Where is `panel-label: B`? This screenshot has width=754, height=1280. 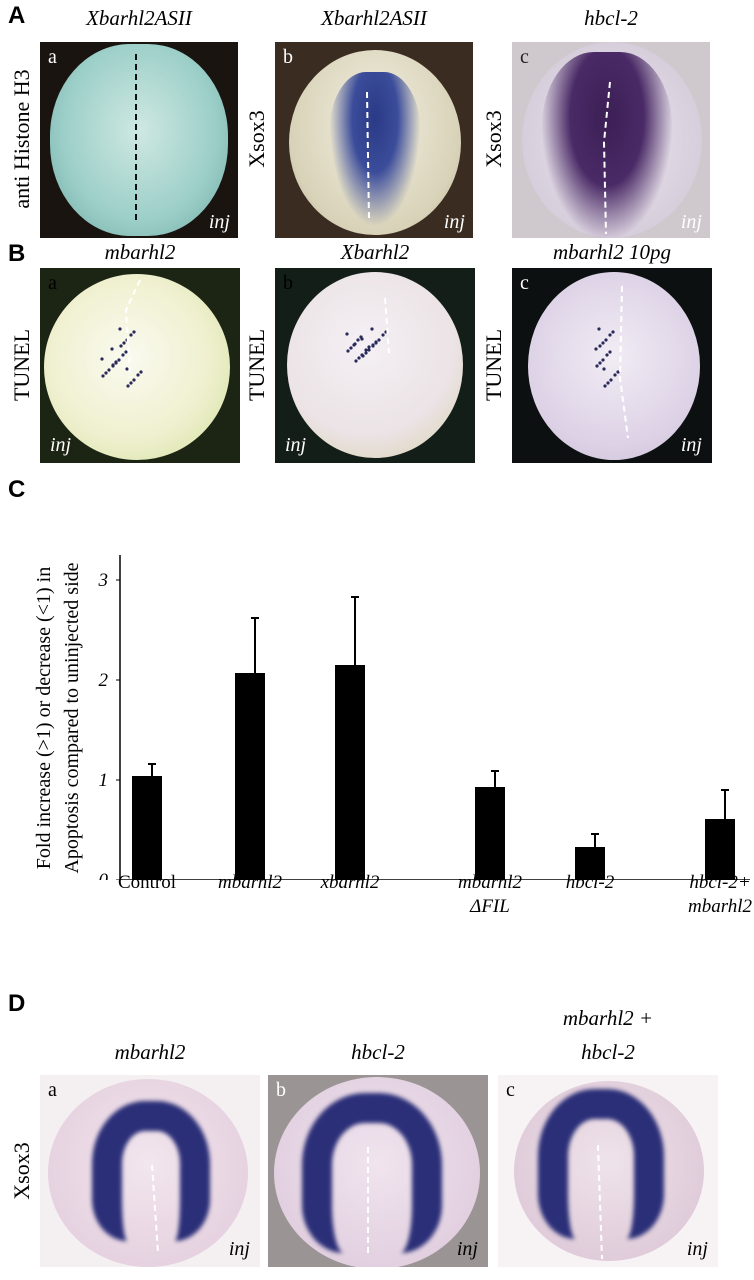 panel-label: B is located at coordinates (17, 253).